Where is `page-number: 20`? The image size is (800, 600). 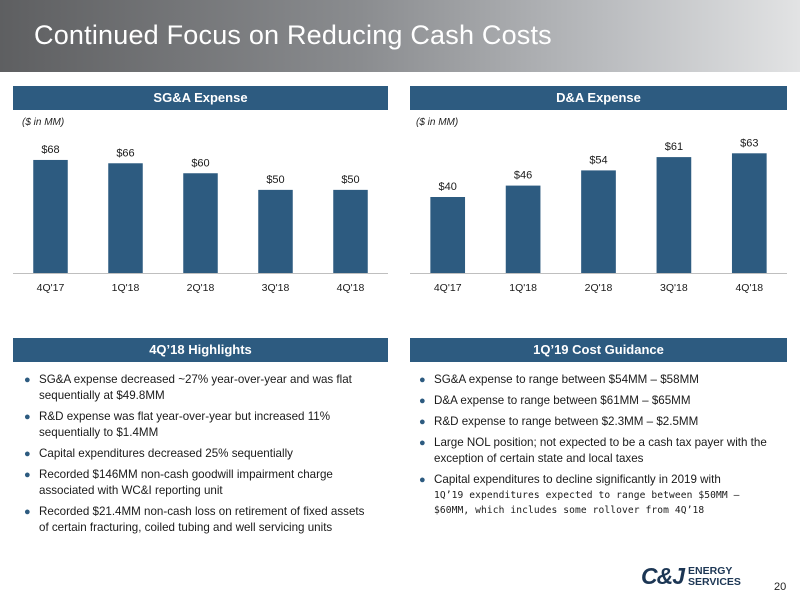 page-number: 20 is located at coordinates (780, 587).